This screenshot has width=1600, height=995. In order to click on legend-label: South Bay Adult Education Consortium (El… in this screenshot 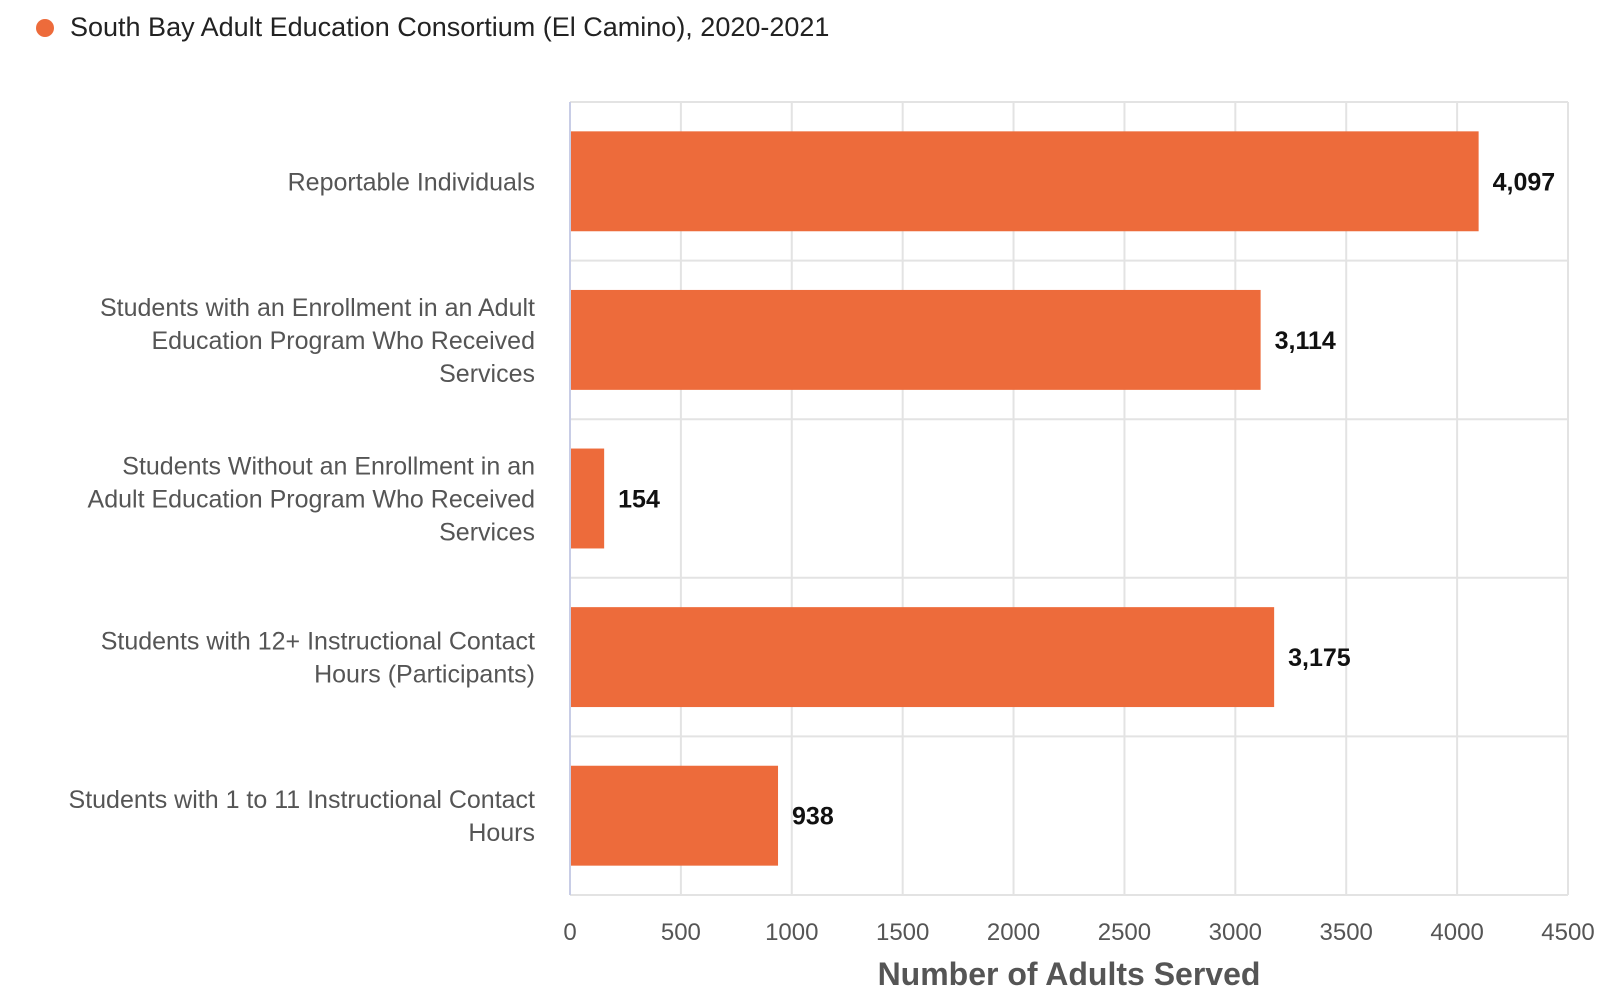, I will do `click(450, 27)`.